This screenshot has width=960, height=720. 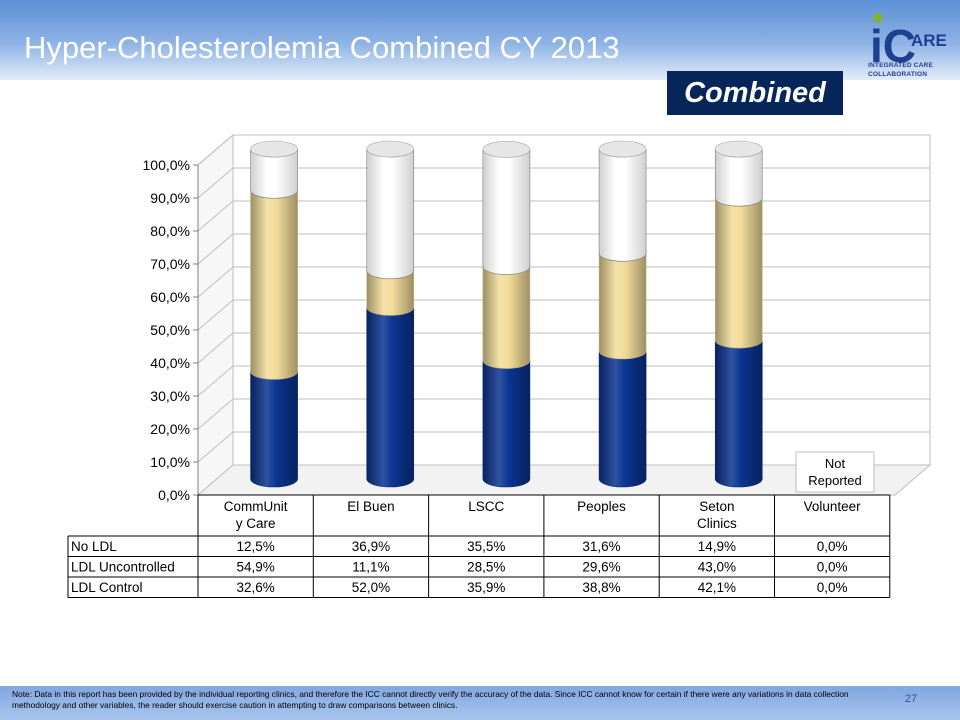 I want to click on table-category-label: Volunteer, so click(x=833, y=506).